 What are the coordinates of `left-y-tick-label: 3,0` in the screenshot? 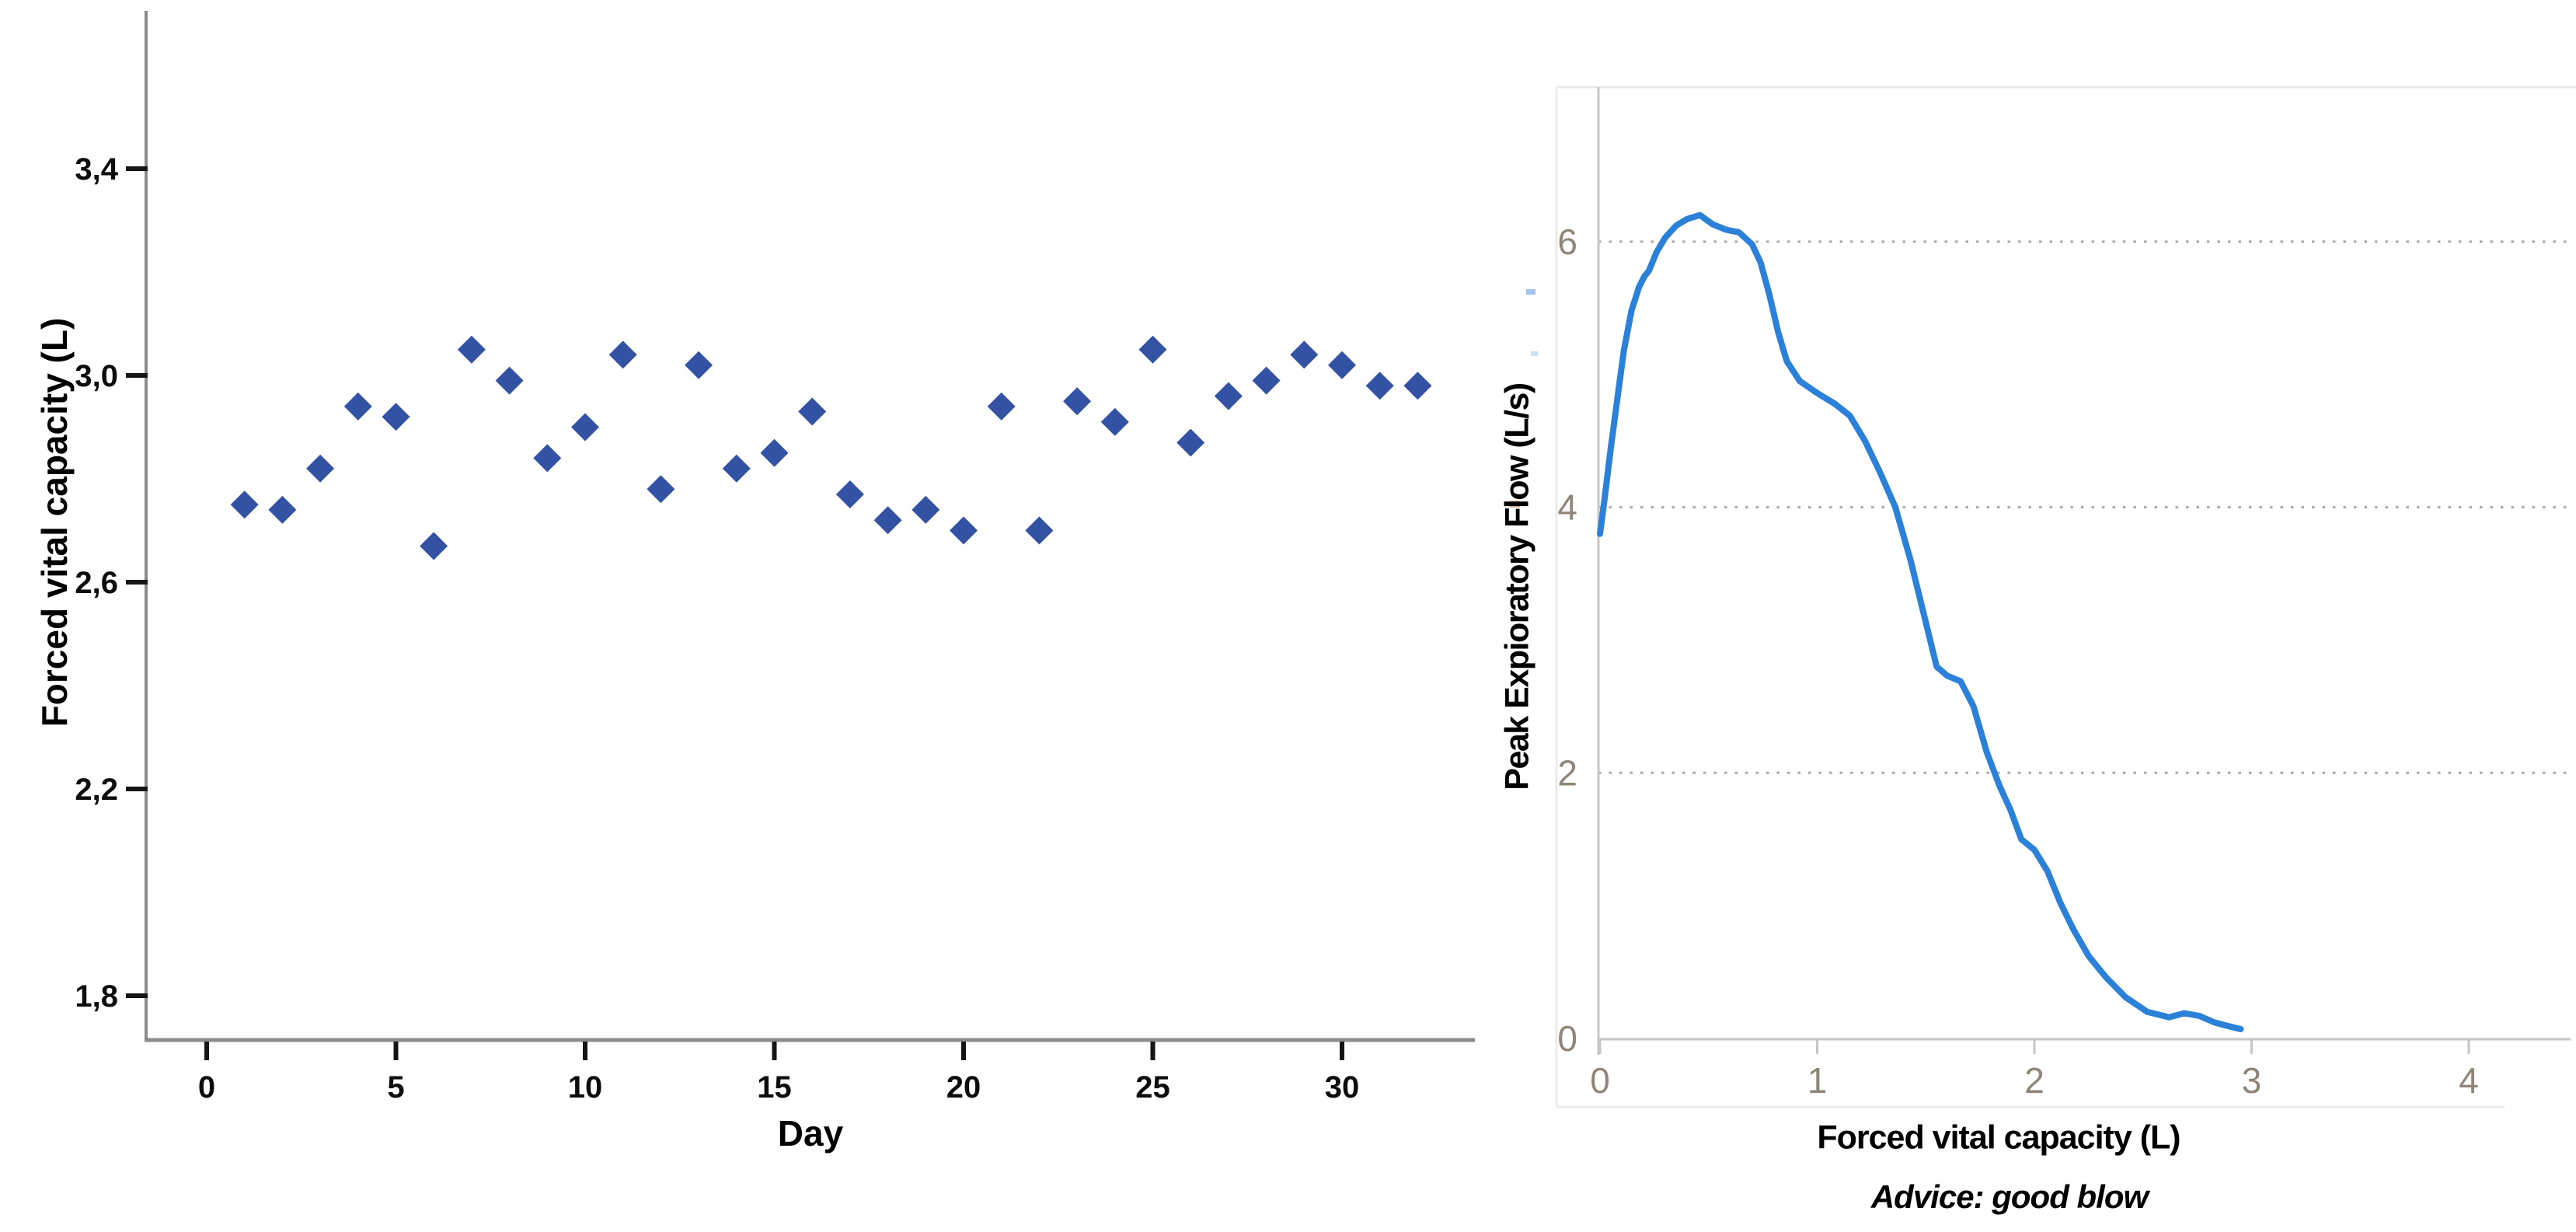 It's located at (96, 376).